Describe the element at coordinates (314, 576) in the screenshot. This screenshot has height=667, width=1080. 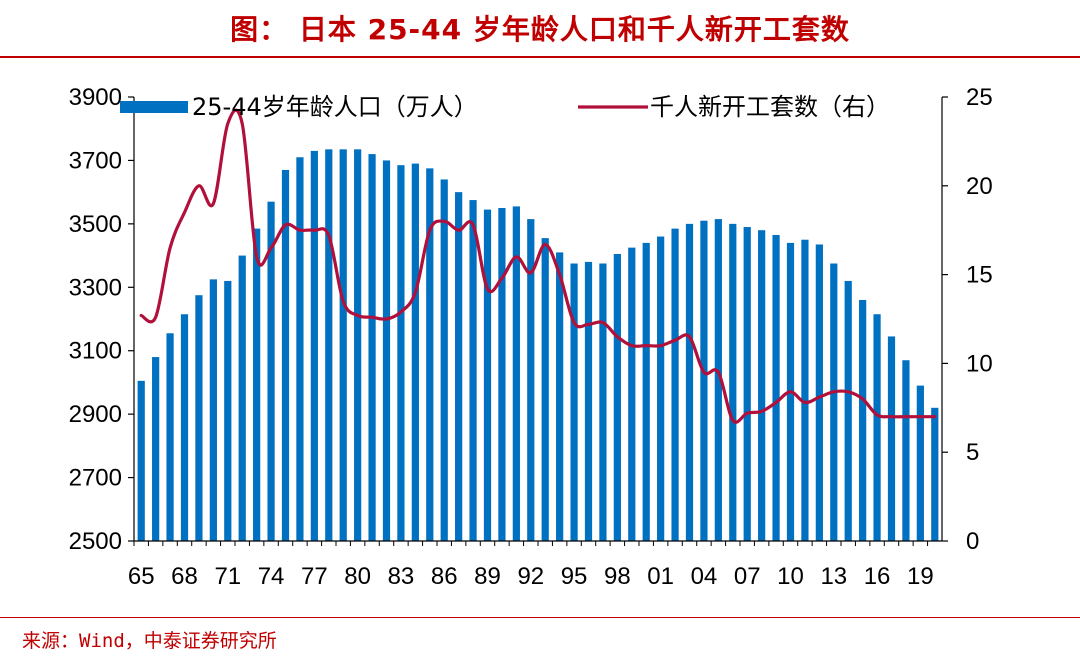
I see `x-tick-label: 77` at that location.